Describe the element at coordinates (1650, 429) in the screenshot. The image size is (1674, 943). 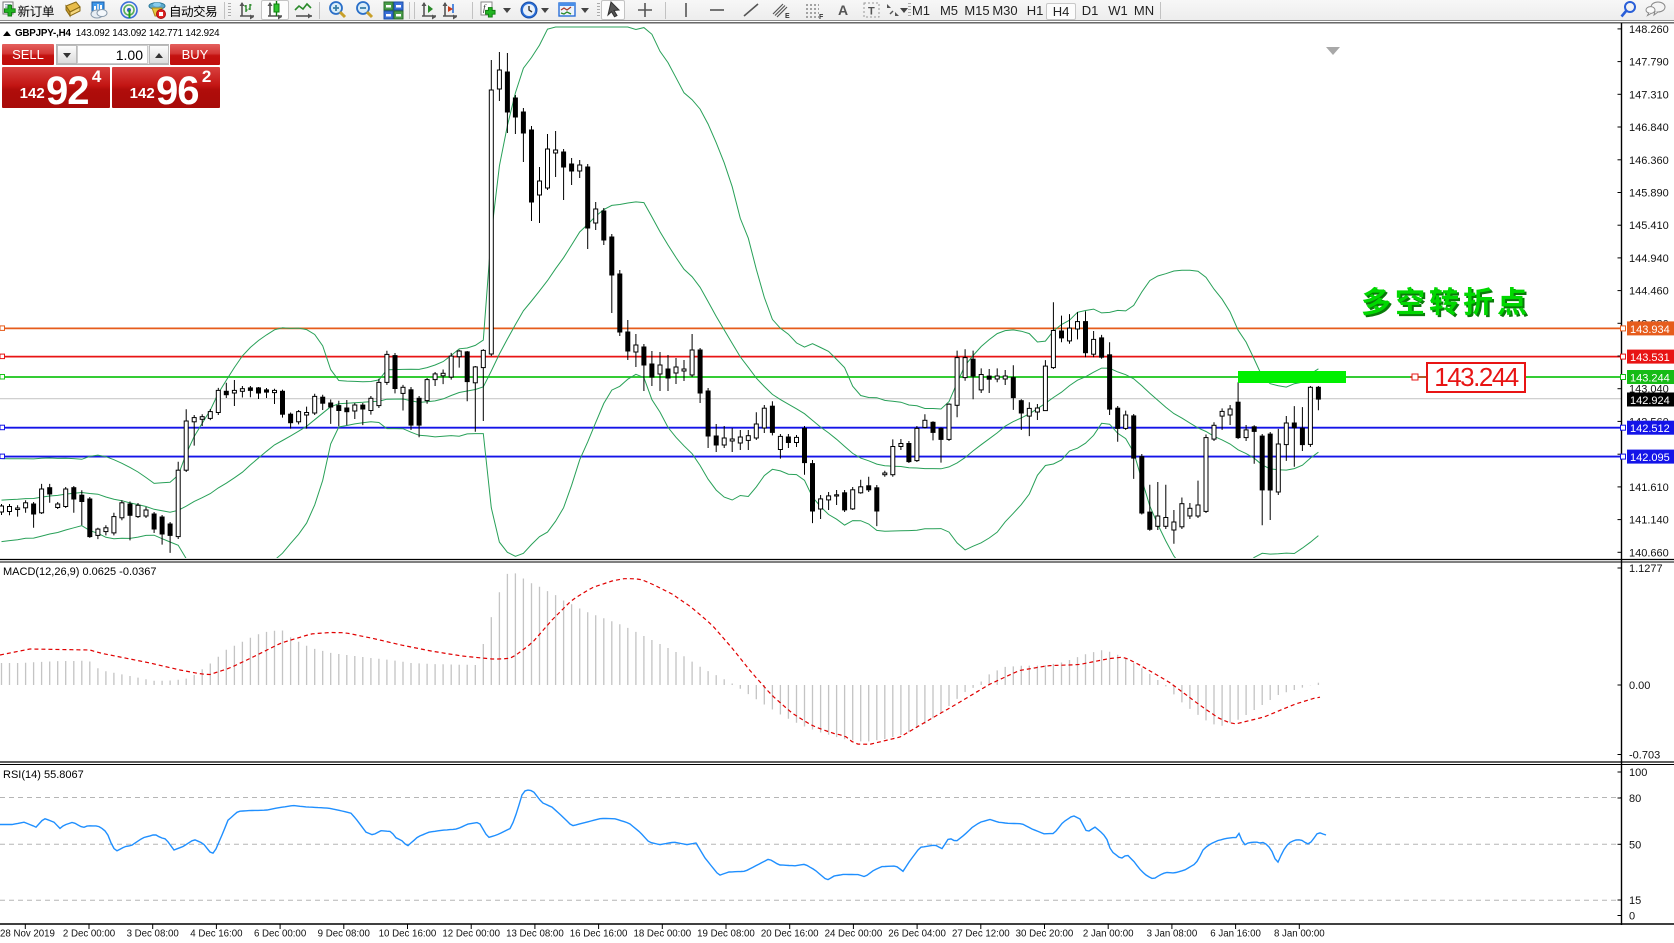
I see `svg-text: 142.512` at that location.